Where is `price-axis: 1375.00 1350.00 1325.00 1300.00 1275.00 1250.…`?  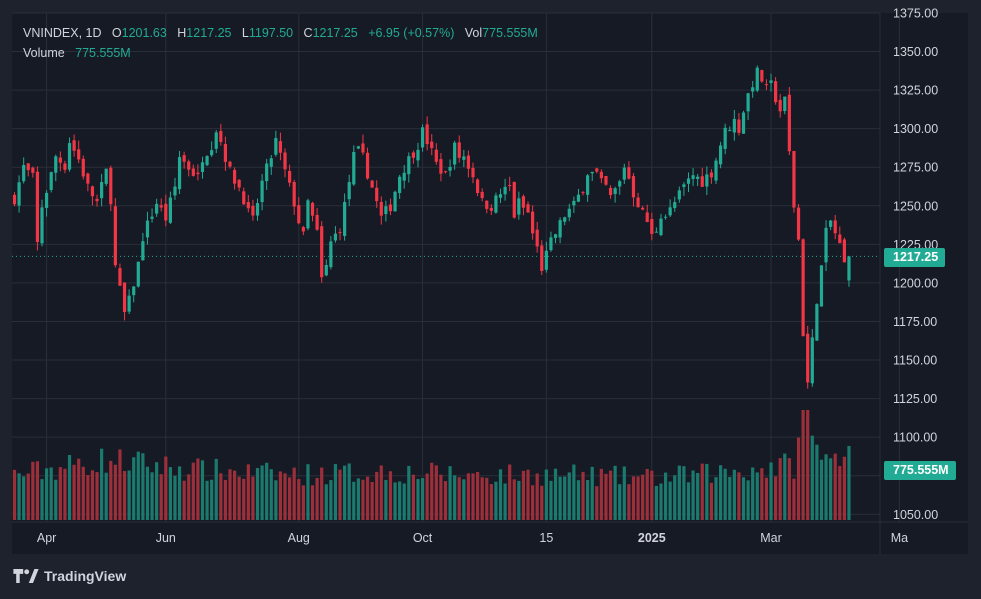 price-axis: 1375.00 1350.00 1325.00 1300.00 1275.00 1250.… is located at coordinates (915, 264).